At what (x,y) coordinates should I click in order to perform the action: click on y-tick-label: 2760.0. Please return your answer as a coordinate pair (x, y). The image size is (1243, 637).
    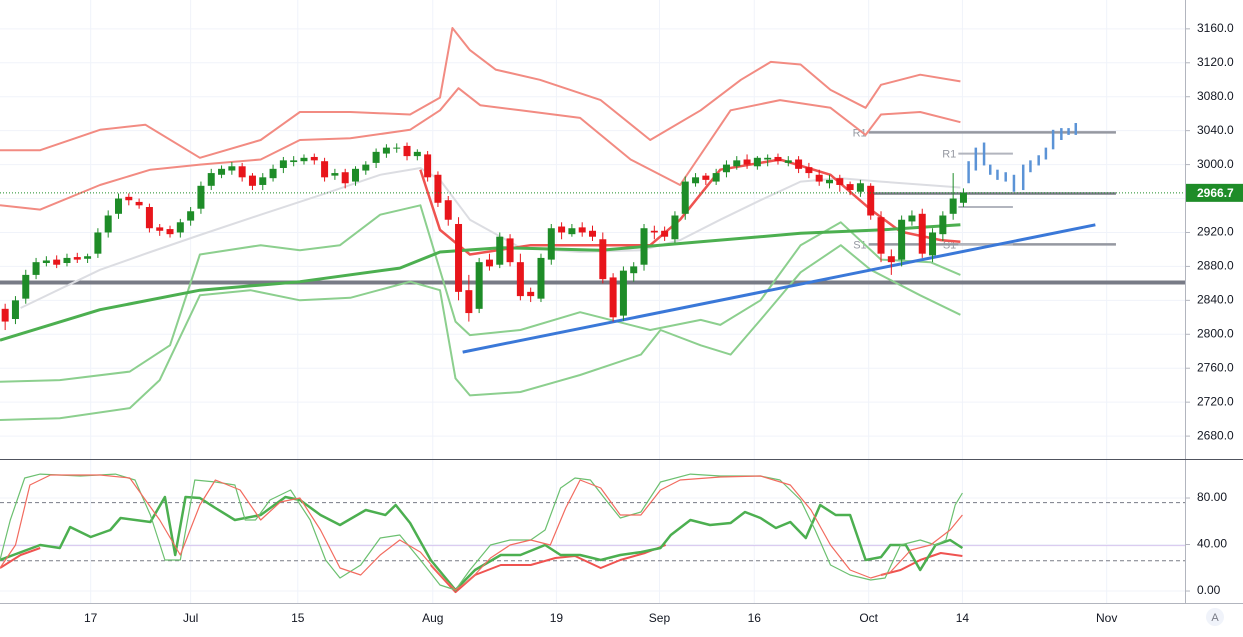
    Looking at the image, I should click on (1215, 367).